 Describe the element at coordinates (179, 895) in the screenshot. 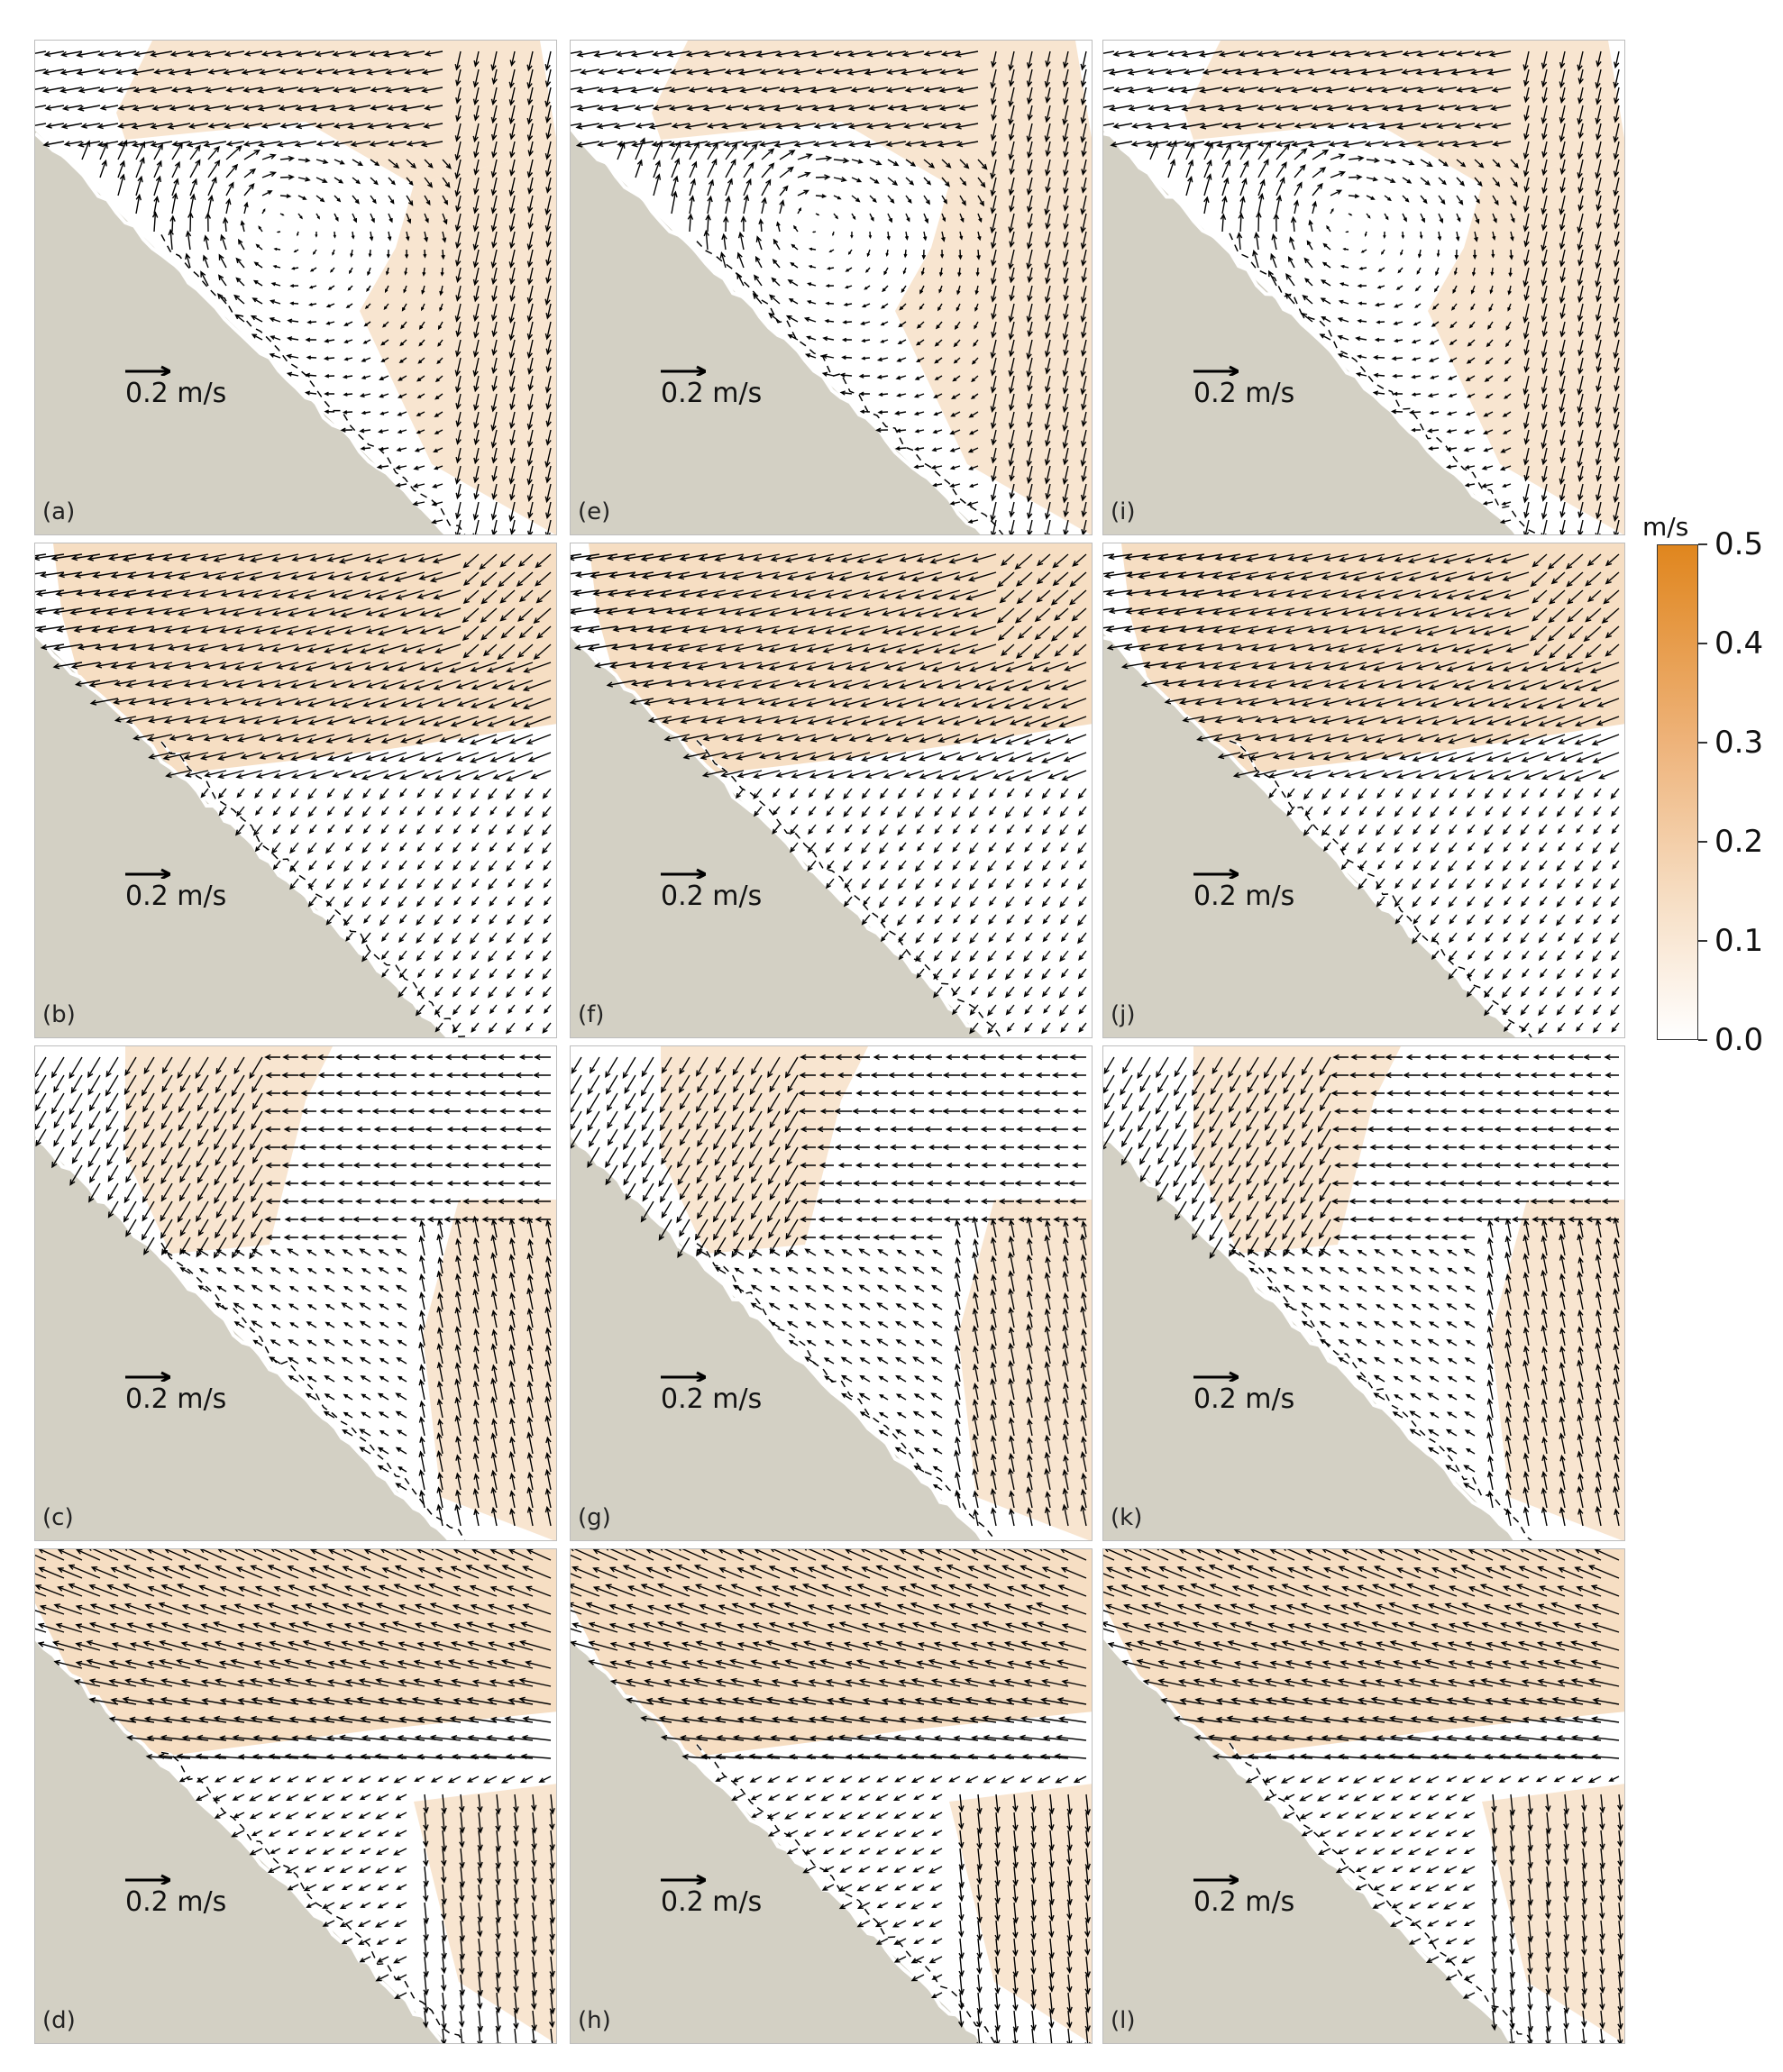

I see `scale-reference: 0.2 m/s` at that location.